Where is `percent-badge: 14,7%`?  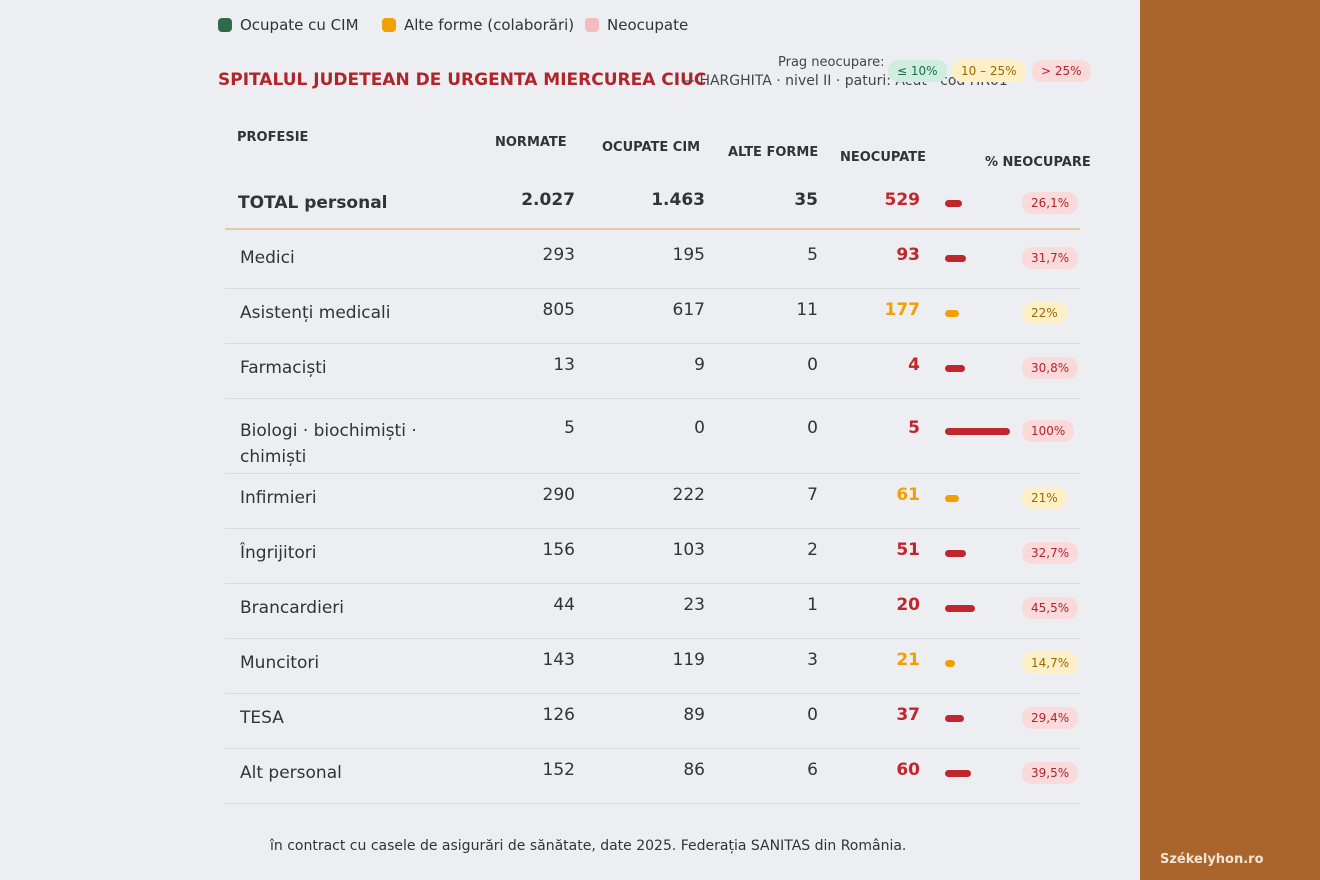 percent-badge: 14,7% is located at coordinates (1050, 663).